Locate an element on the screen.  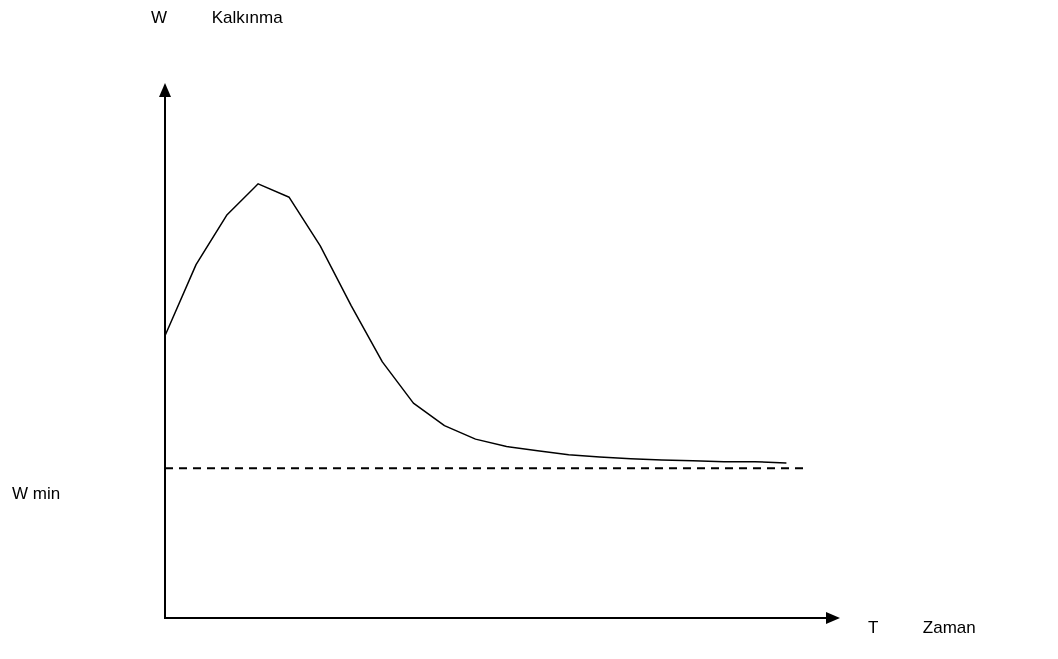
text: W Kalkınma is located at coordinates (217, 17).